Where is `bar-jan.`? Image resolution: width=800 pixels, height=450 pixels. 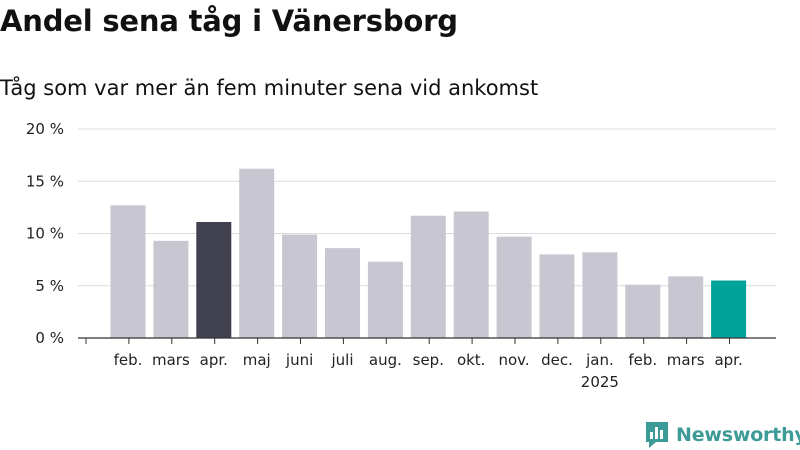 bar-jan. is located at coordinates (600, 295).